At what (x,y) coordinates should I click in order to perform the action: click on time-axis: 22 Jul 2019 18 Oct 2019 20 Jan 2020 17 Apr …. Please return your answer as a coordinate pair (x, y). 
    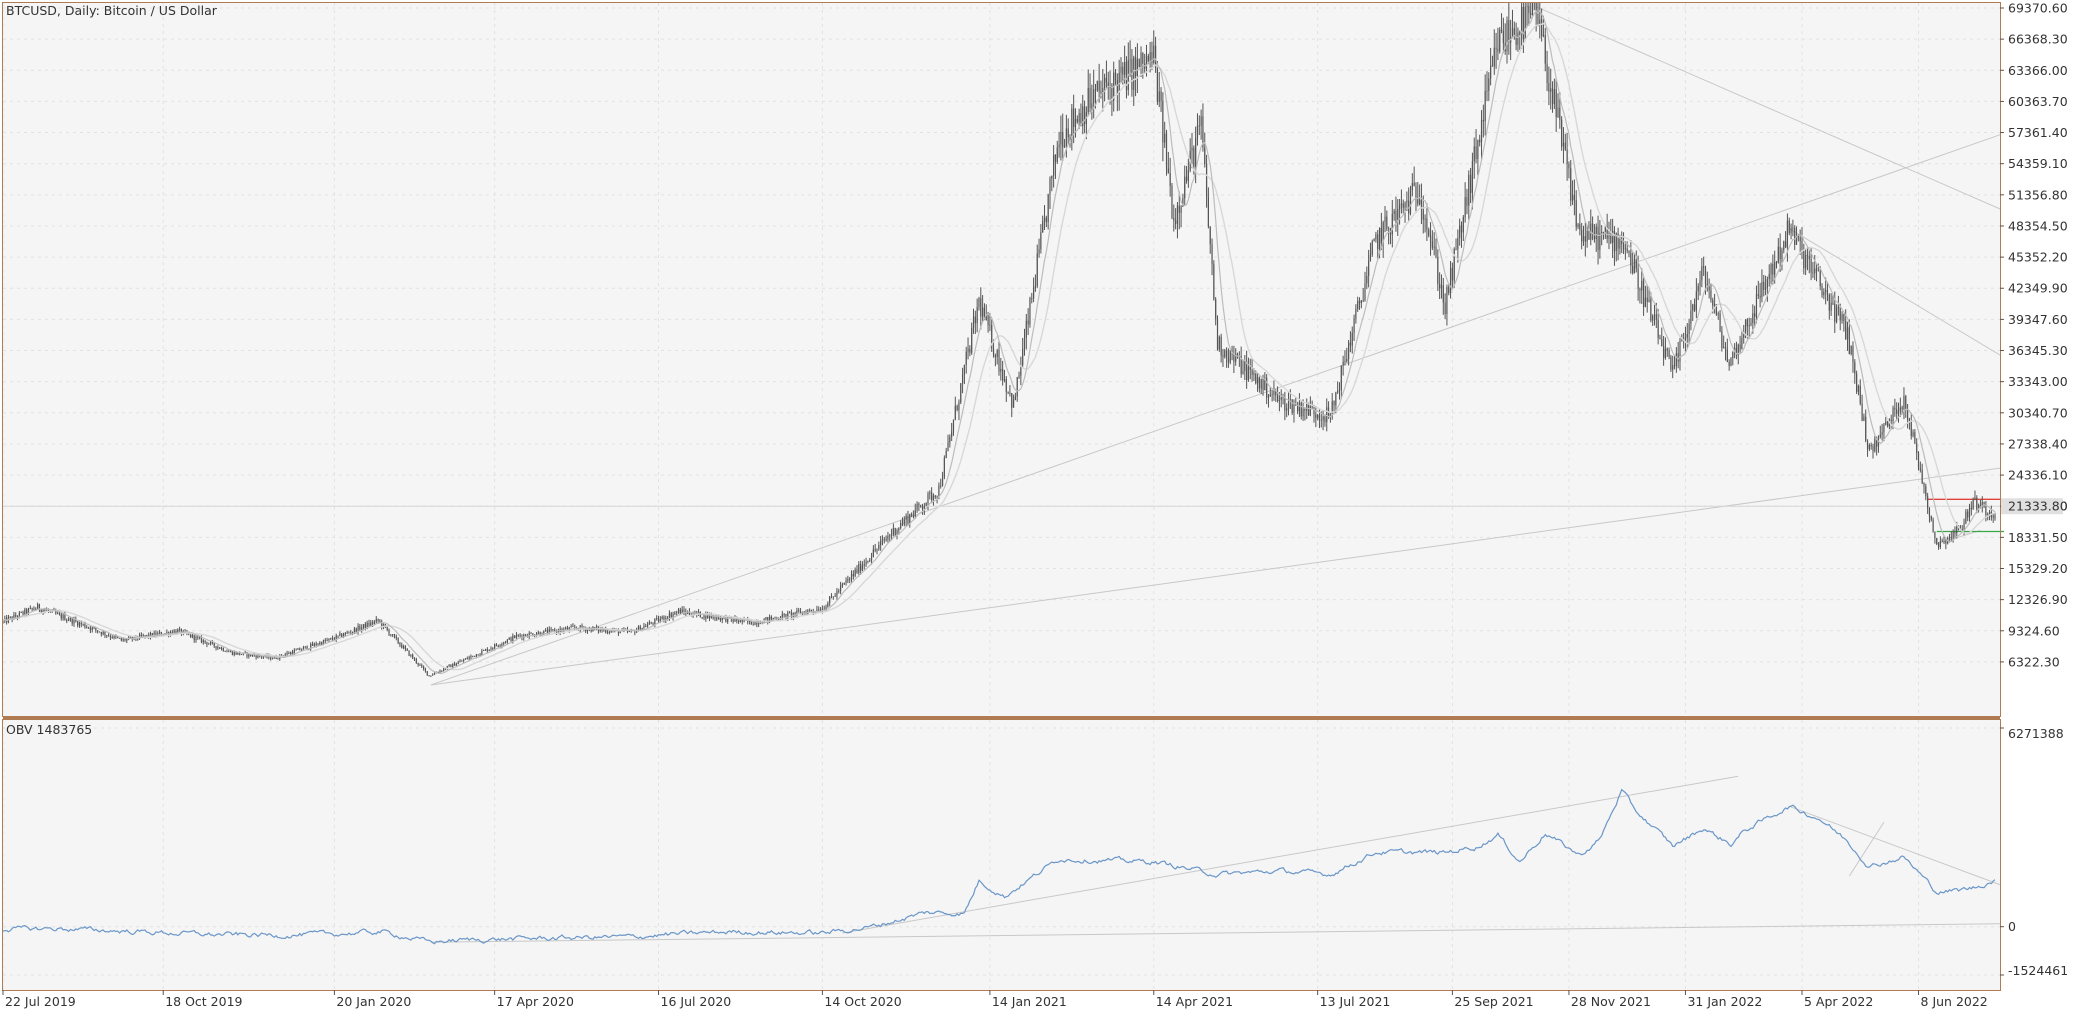
    Looking at the image, I should click on (995, 999).